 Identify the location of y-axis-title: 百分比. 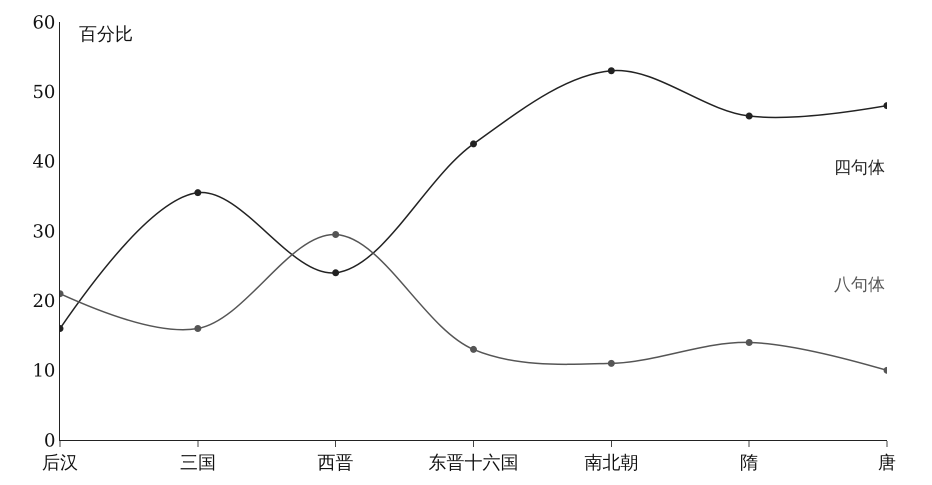
(106, 34).